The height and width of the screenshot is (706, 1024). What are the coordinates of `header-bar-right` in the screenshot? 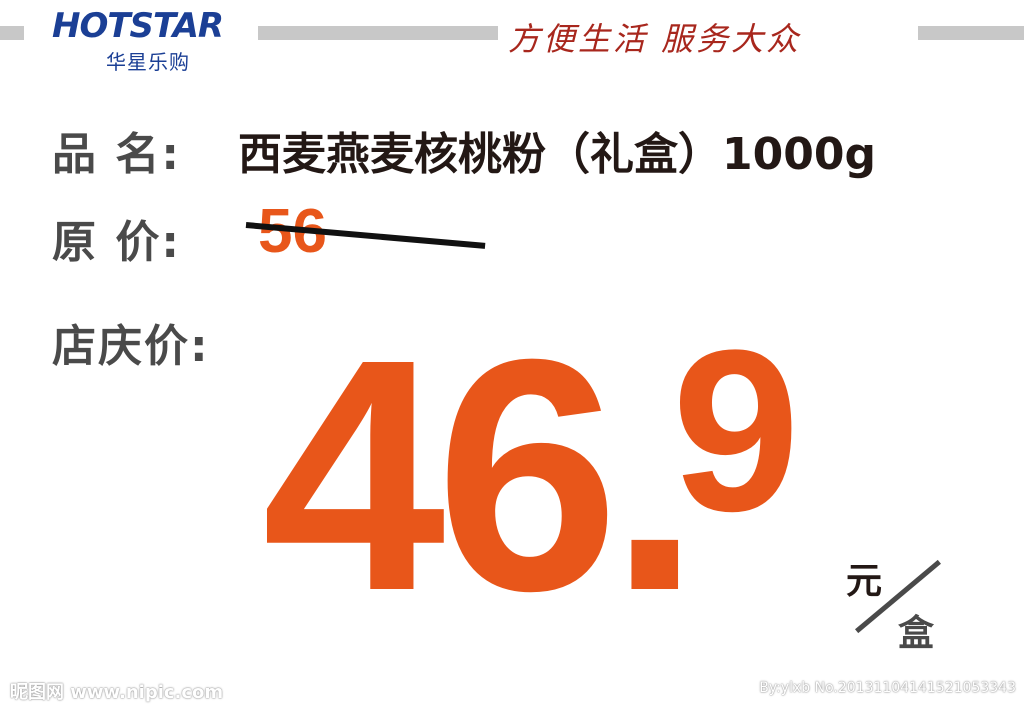 It's located at (971, 33).